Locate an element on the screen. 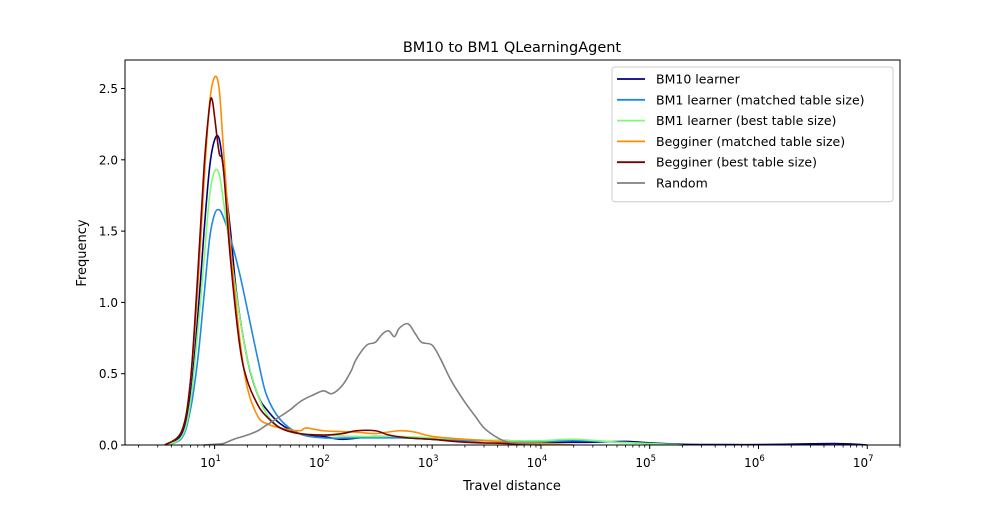 This screenshot has height=505, width=1000. x-tick-label-5: 10⁵ is located at coordinates (645, 462).